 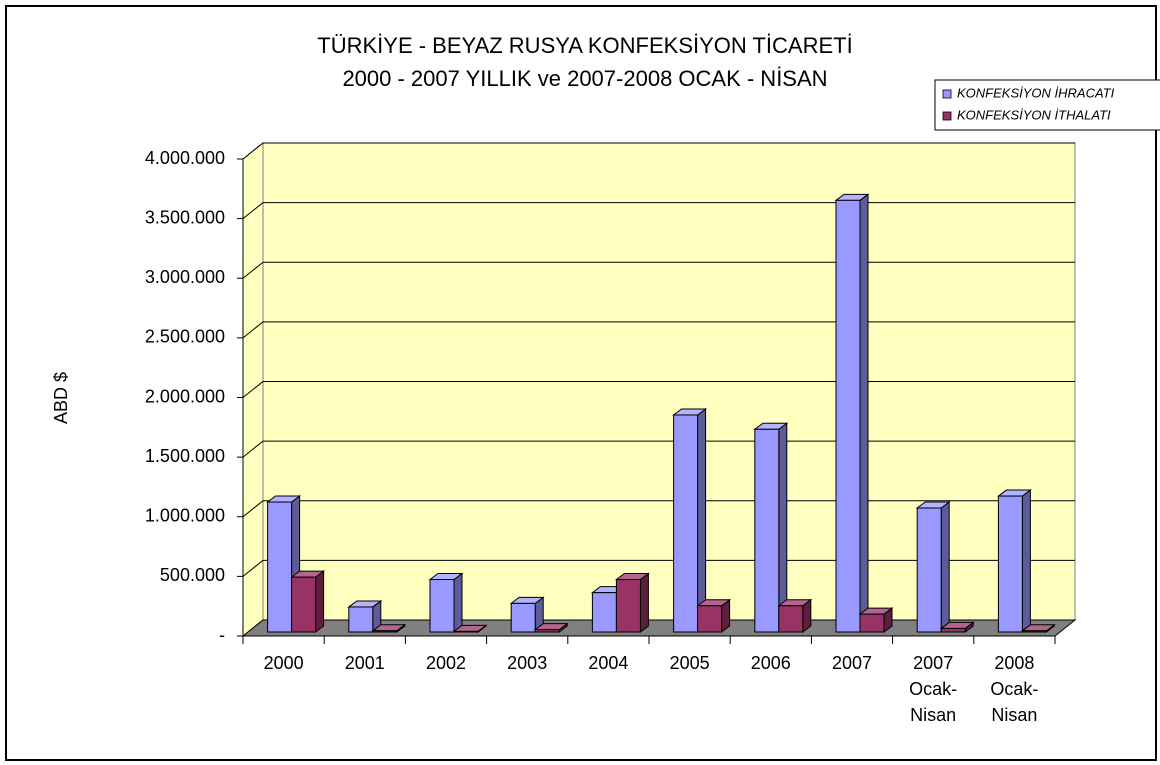 What do you see at coordinates (185, 516) in the screenshot?
I see `y-tick-label: 1.000.000` at bounding box center [185, 516].